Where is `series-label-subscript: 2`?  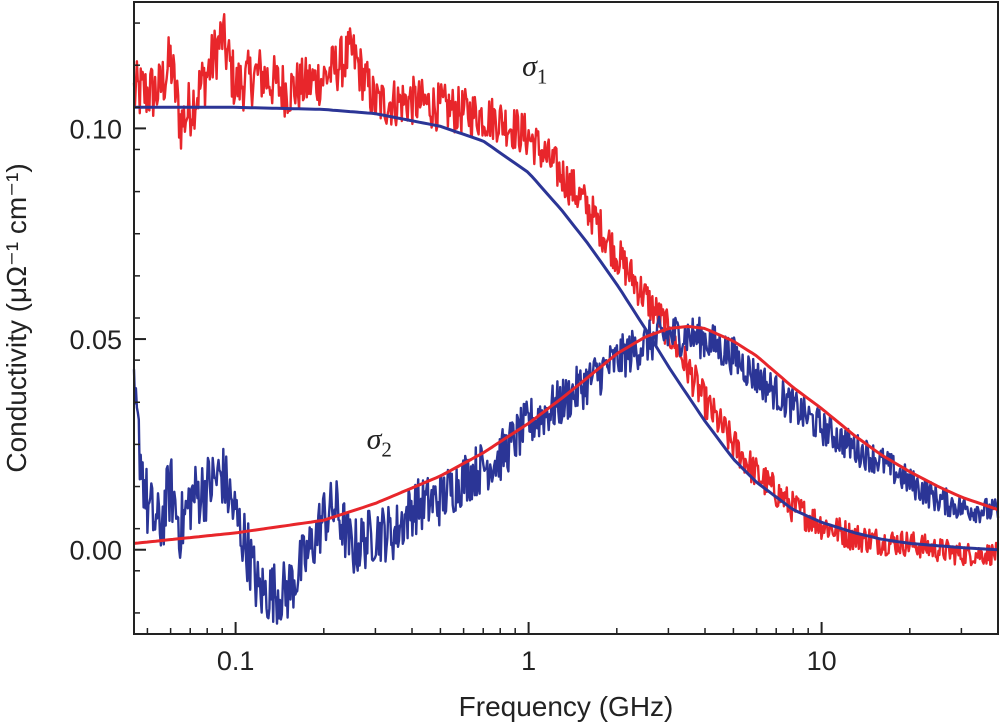 series-label-subscript: 2 is located at coordinates (386, 450).